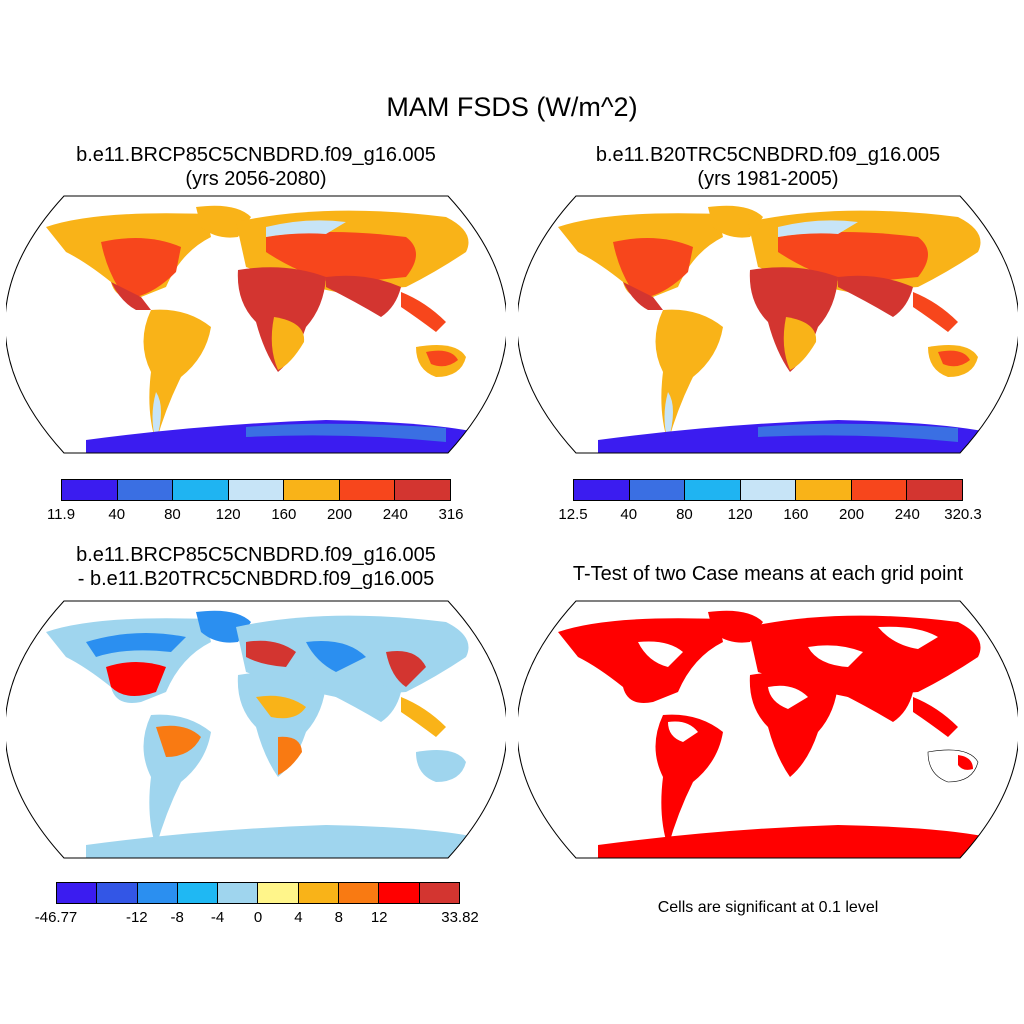 The image size is (1024, 1024). I want to click on panel-2-years: (yrs 1981-2005), so click(768, 179).